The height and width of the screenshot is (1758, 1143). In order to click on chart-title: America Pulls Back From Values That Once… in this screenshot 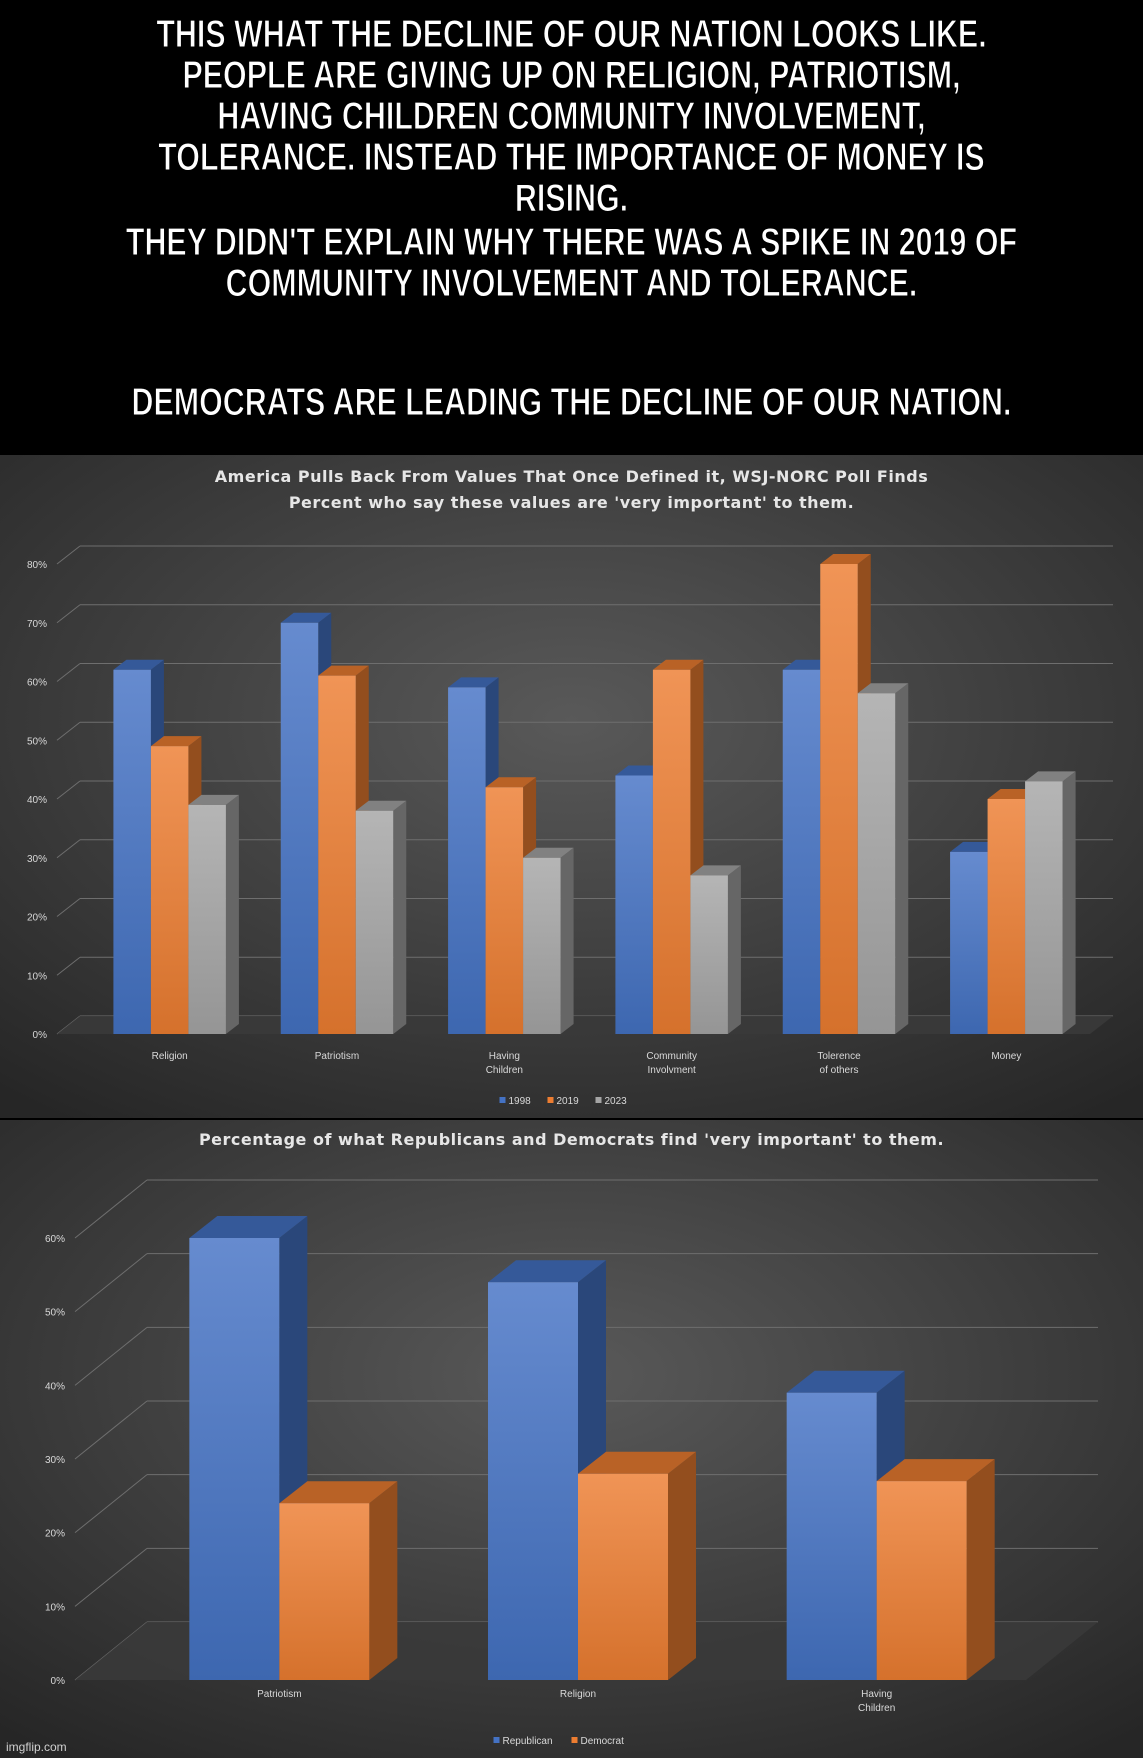, I will do `click(571, 476)`.